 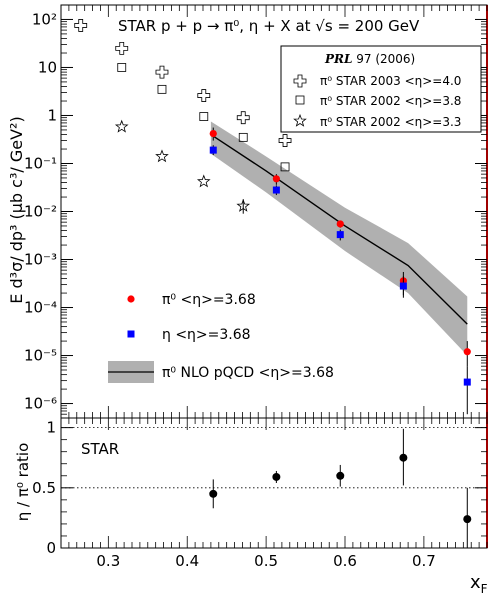 What do you see at coordinates (300, 120) in the screenshot?
I see `legend-box-marker-star` at bounding box center [300, 120].